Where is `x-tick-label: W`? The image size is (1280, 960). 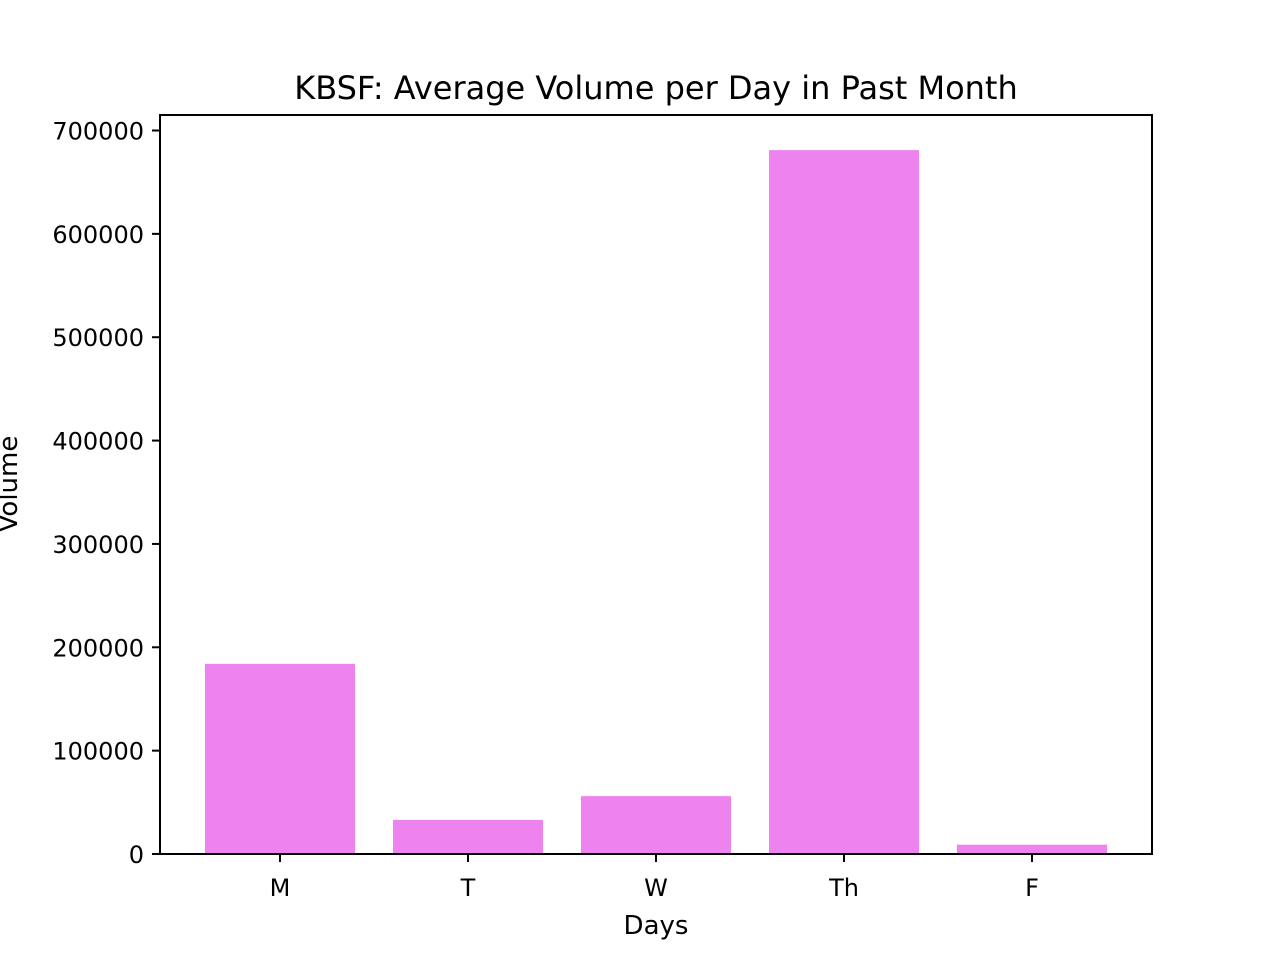
x-tick-label: W is located at coordinates (656, 888).